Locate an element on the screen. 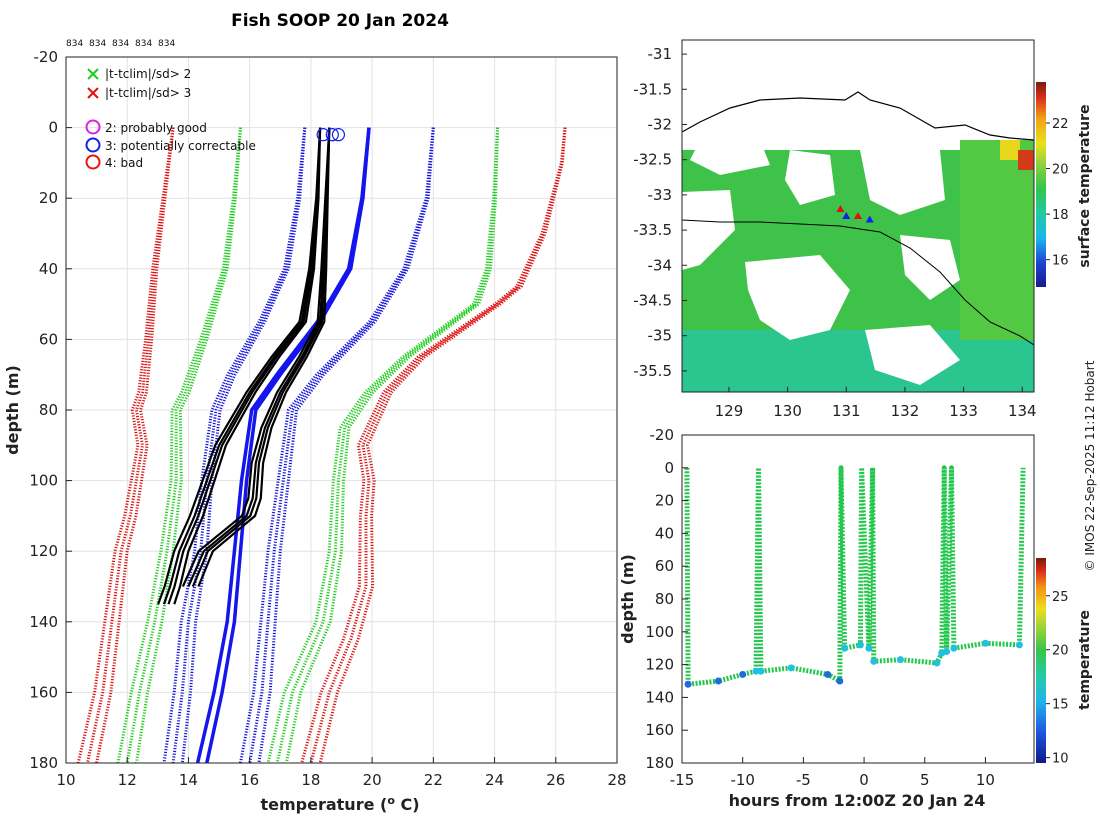 The width and height of the screenshot is (1100, 820). depth-trace is located at coordinates (855, 576).